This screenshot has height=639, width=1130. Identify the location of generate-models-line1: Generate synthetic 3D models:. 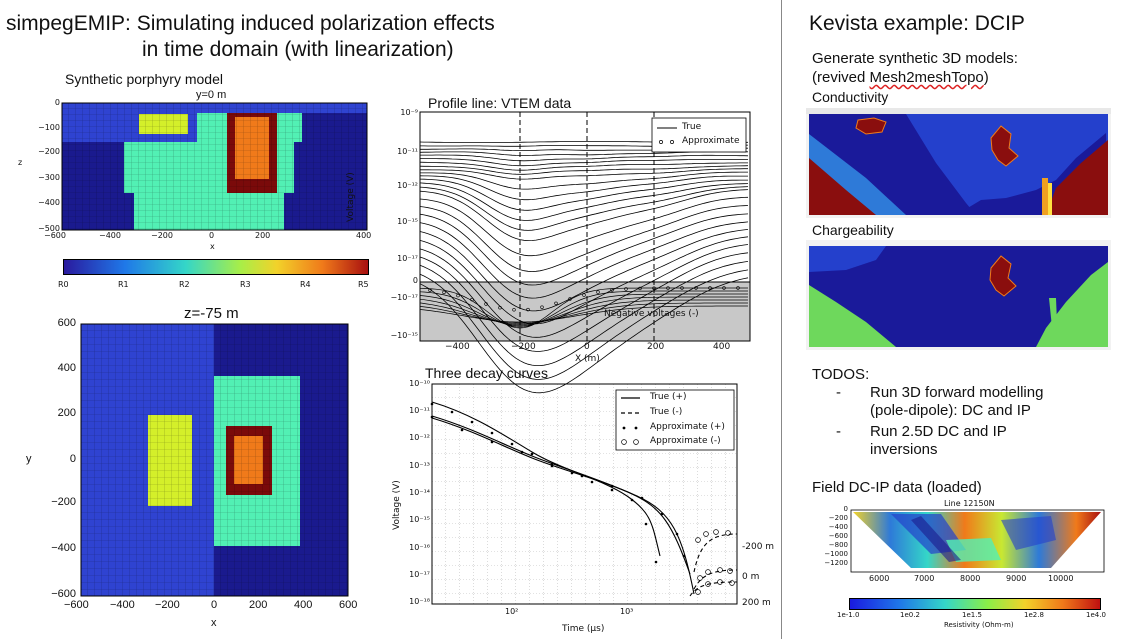
(915, 58).